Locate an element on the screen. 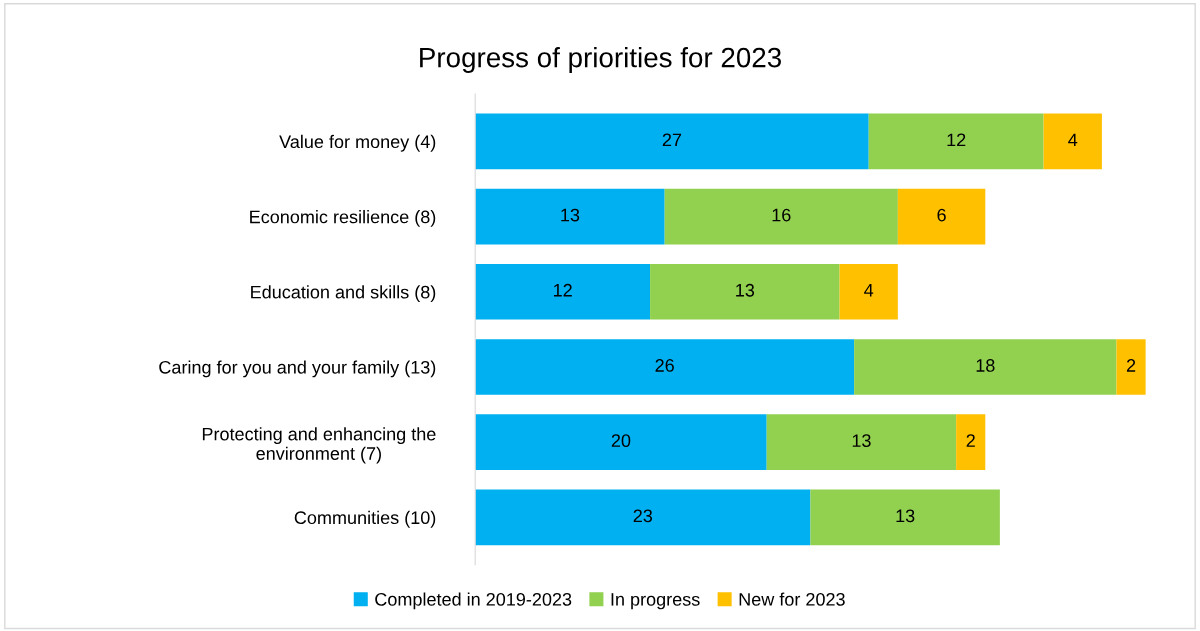 This screenshot has height=631, width=1200. chart-title: Progress of priorities for 2023 is located at coordinates (600, 60).